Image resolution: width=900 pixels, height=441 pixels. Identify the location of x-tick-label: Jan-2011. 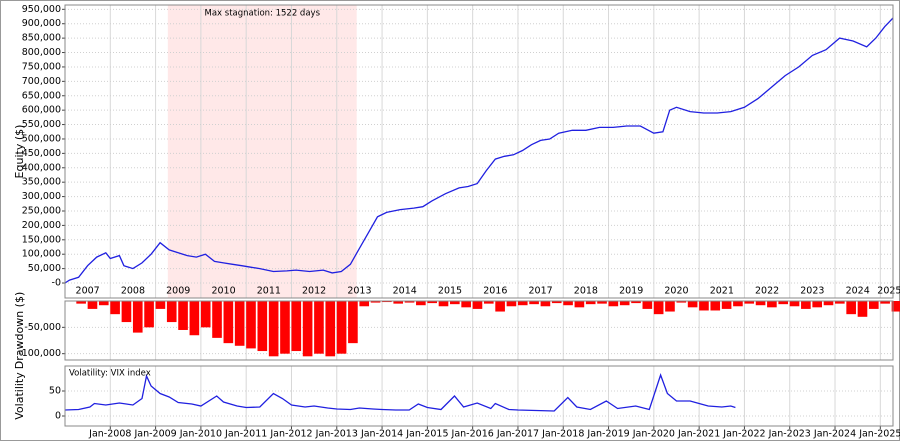
(245, 434).